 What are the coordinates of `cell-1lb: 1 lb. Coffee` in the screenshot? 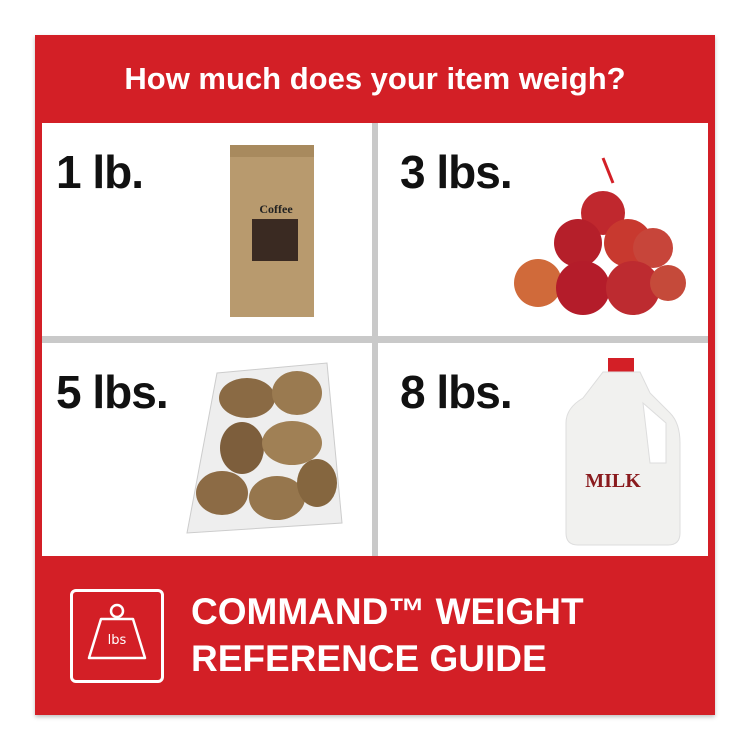 It's located at (207, 229).